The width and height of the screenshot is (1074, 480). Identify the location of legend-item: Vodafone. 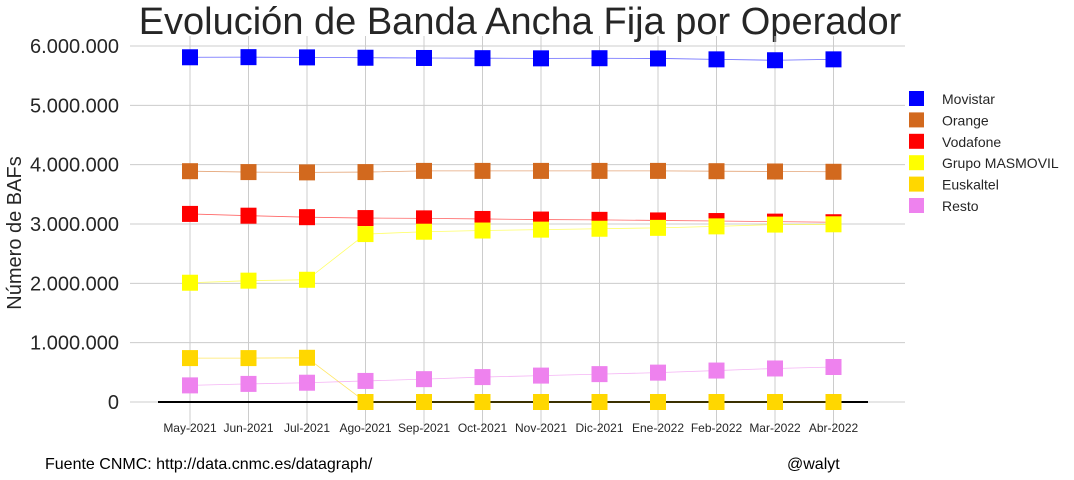
(955, 141).